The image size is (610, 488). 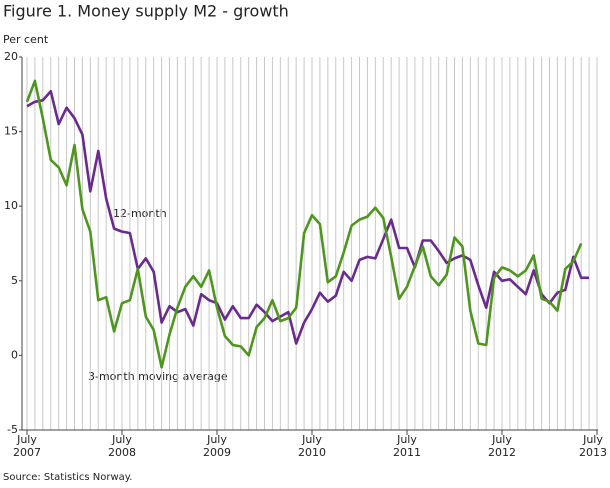 What do you see at coordinates (140, 213) in the screenshot?
I see `annotation: 12-month` at bounding box center [140, 213].